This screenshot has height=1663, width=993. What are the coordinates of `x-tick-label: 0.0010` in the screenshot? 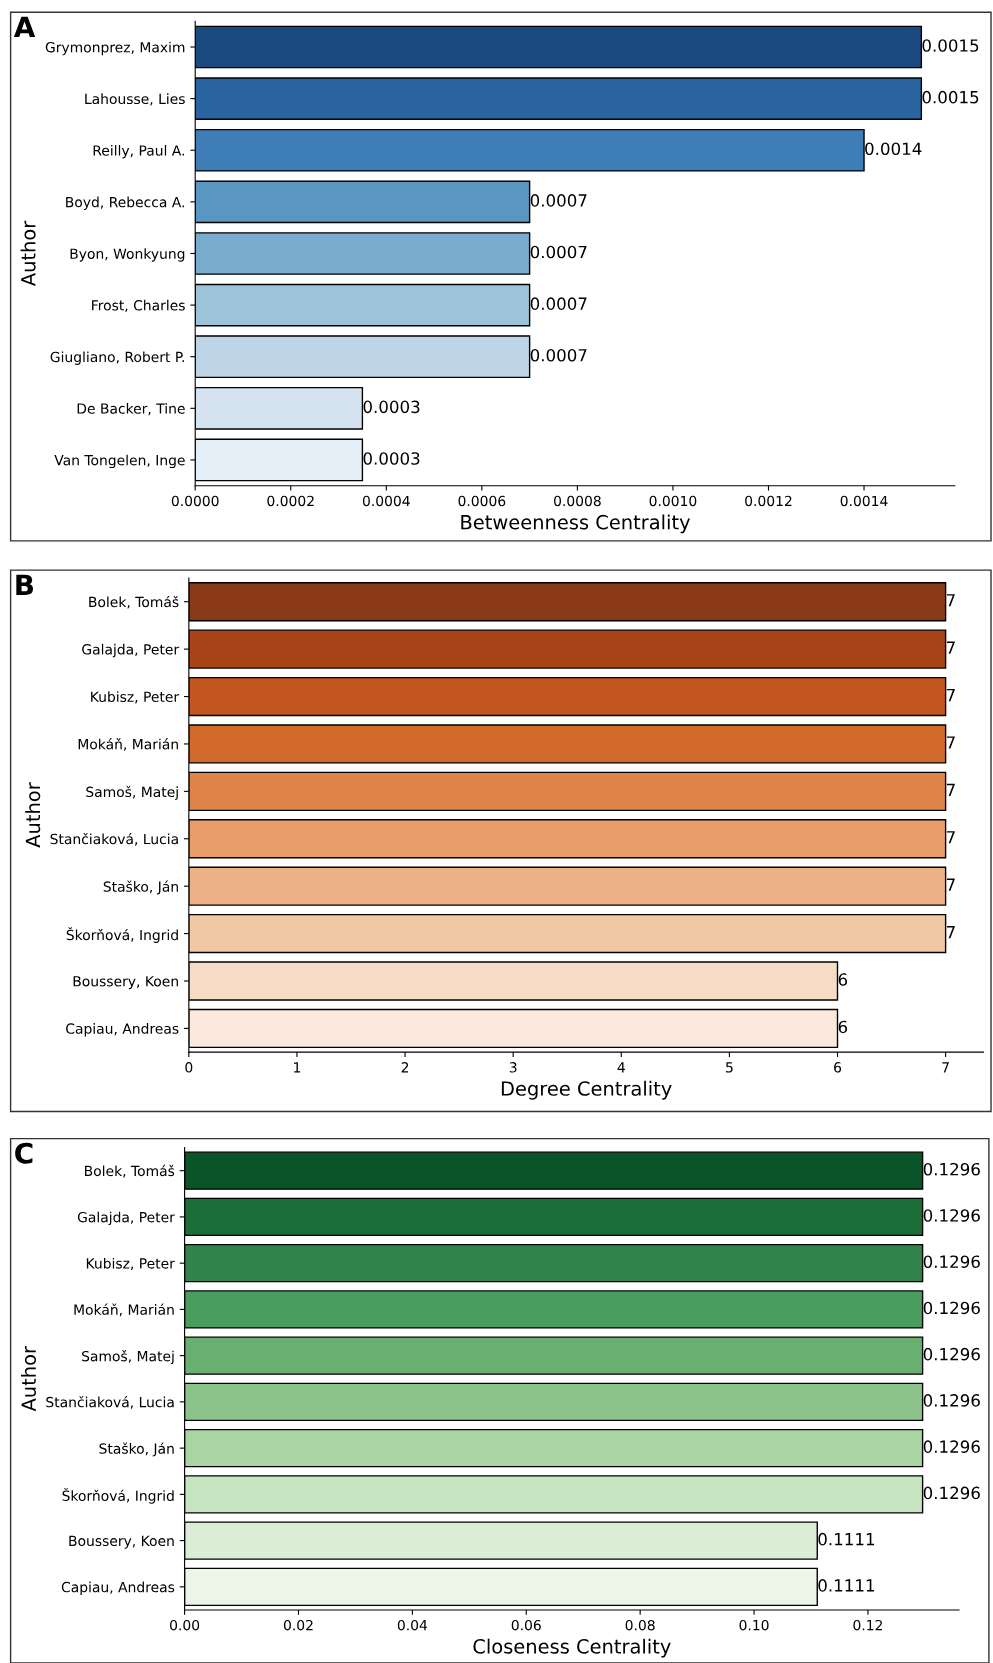 It's located at (673, 501).